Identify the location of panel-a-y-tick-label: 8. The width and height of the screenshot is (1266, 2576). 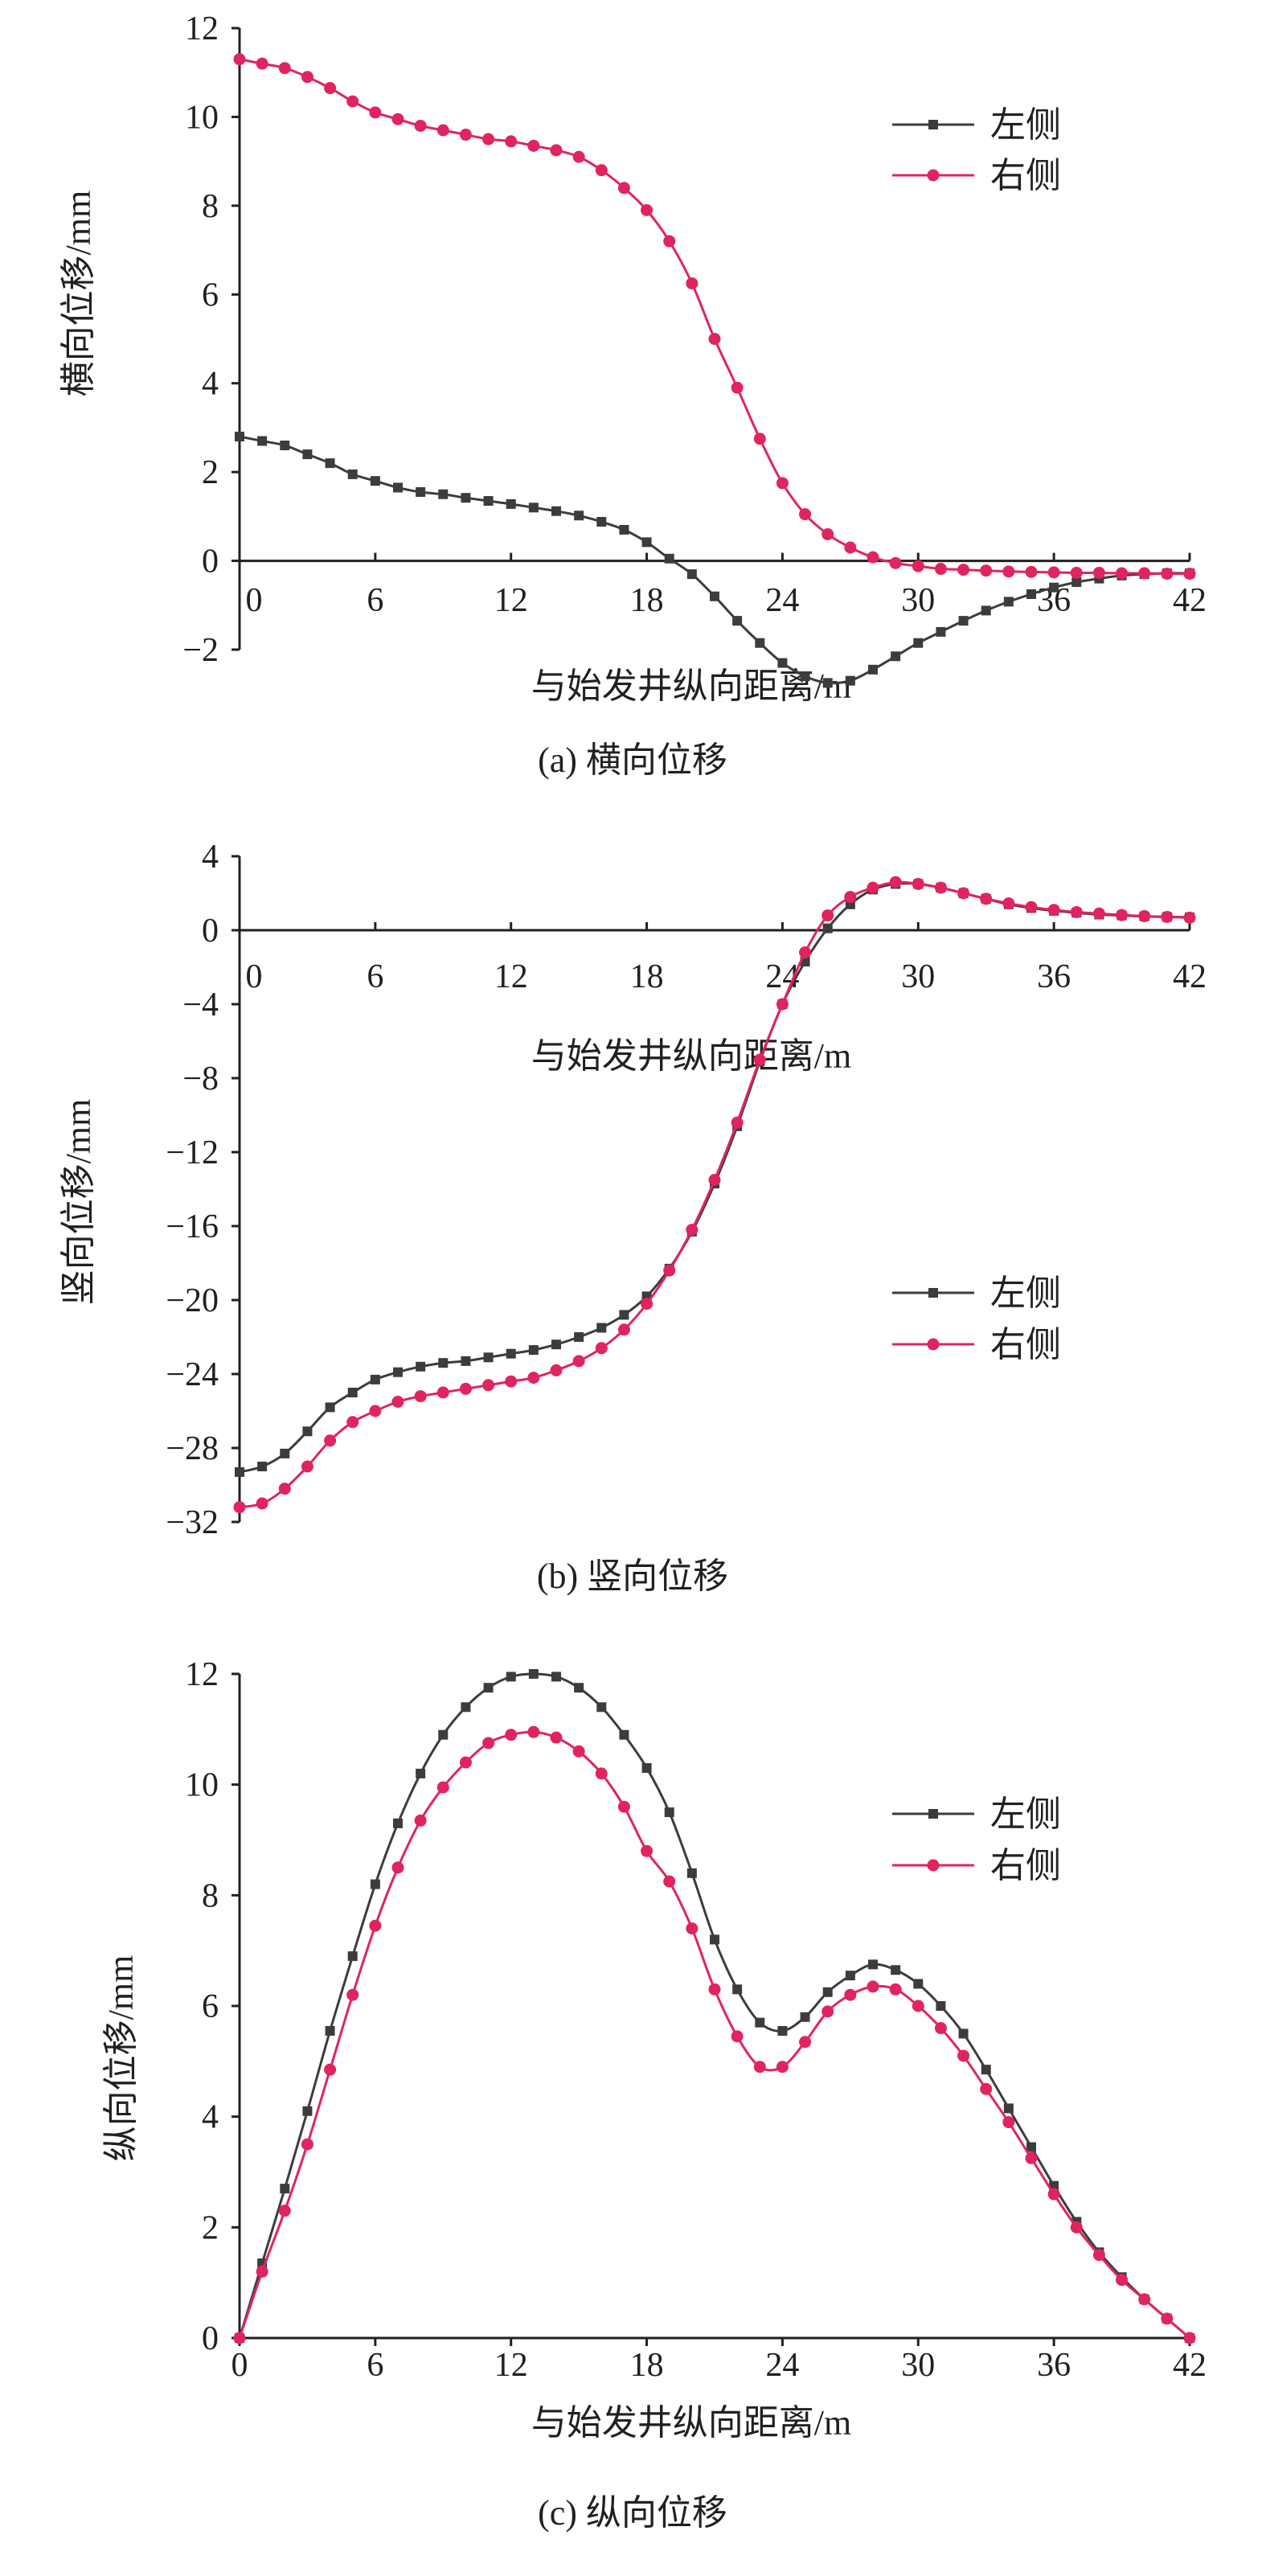
(211, 207).